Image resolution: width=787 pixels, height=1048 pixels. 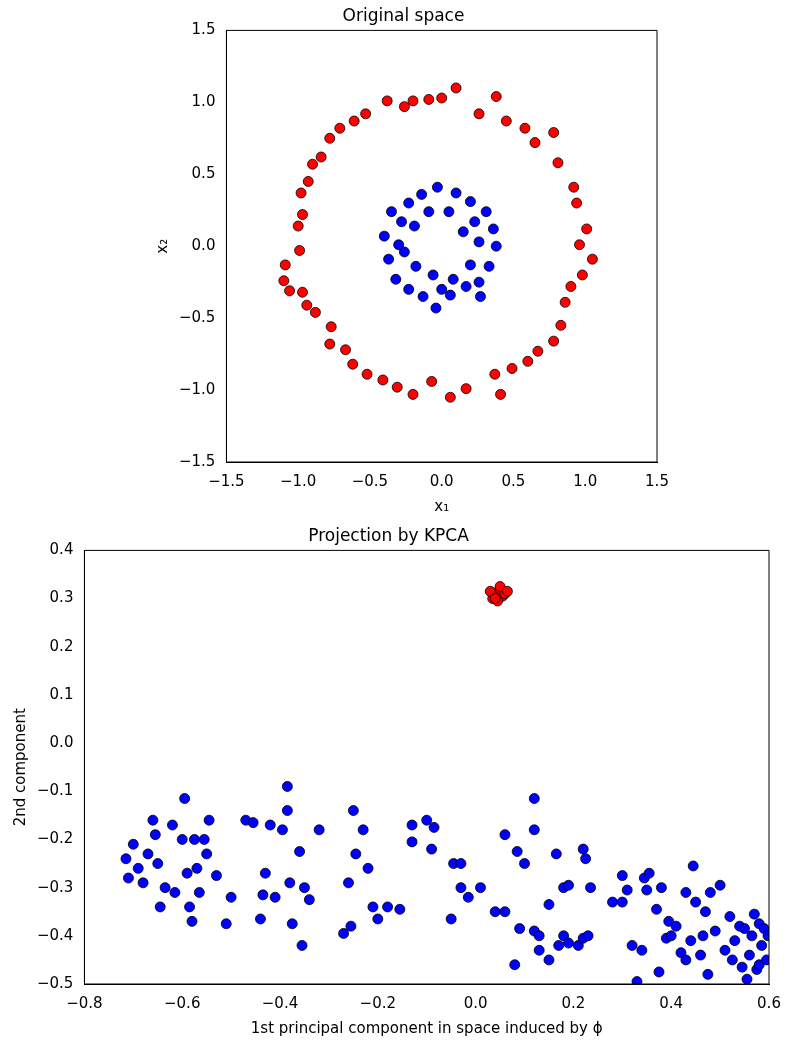 What do you see at coordinates (61, 597) in the screenshot?
I see `y-tick-label: 0.3` at bounding box center [61, 597].